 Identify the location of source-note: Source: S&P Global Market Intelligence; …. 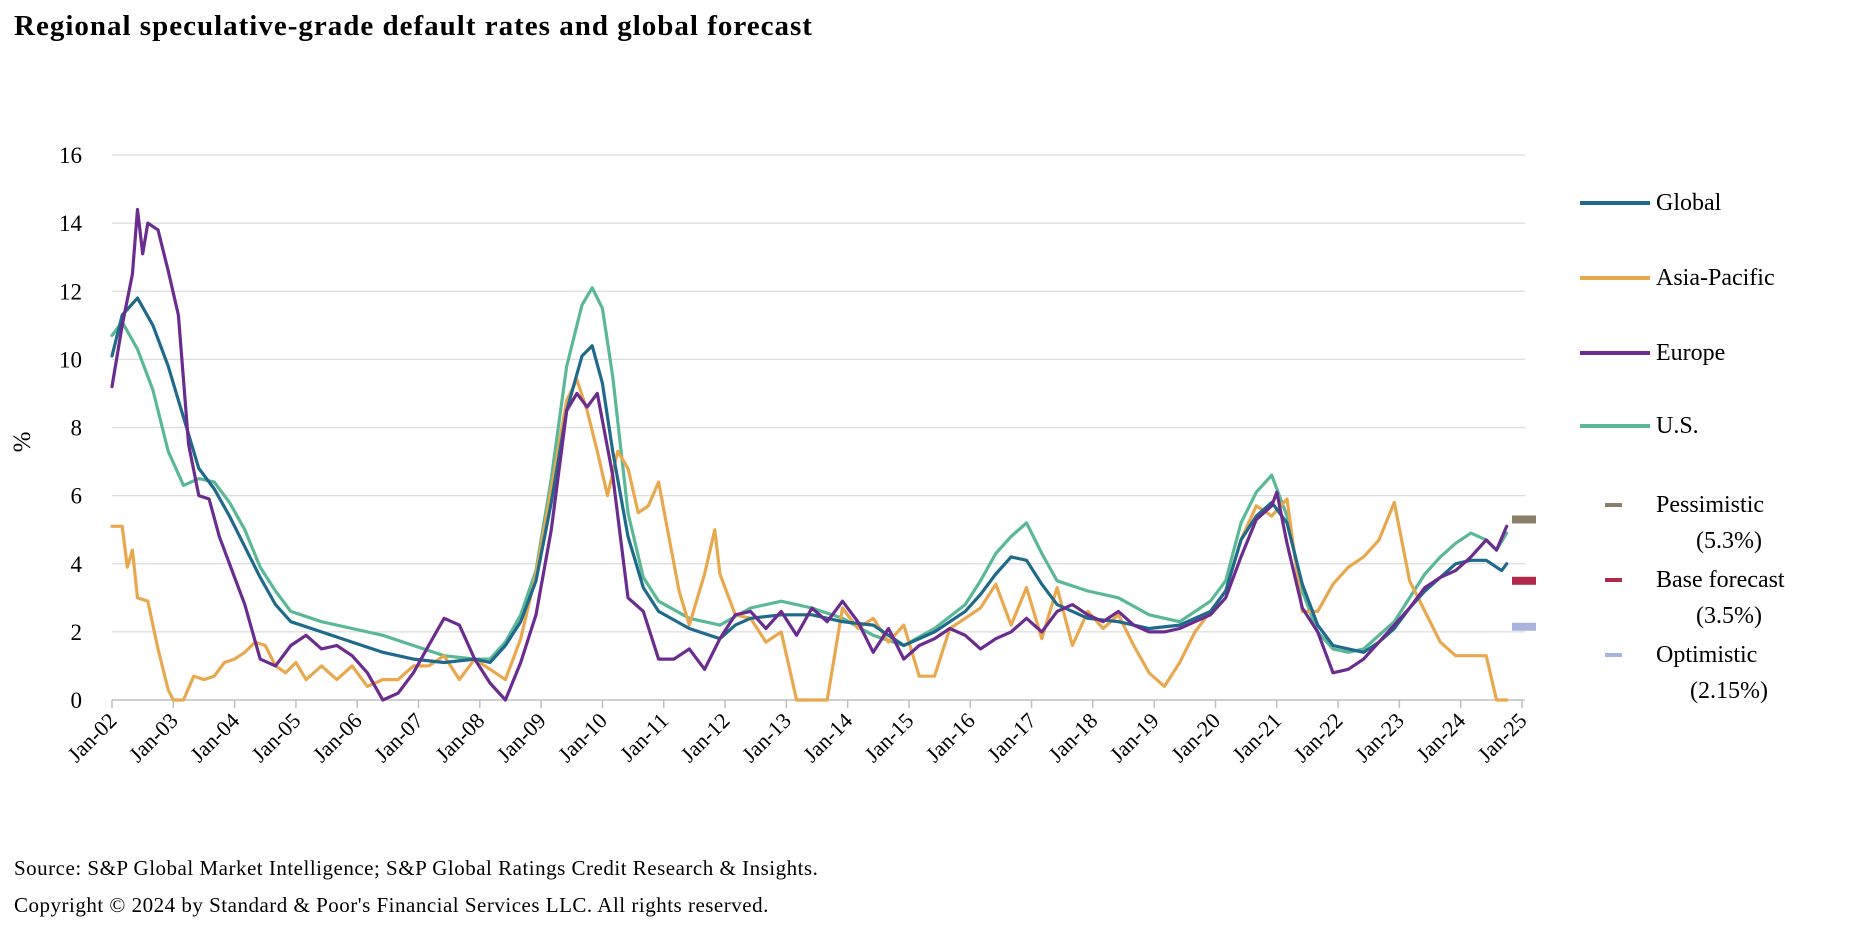
(416, 868).